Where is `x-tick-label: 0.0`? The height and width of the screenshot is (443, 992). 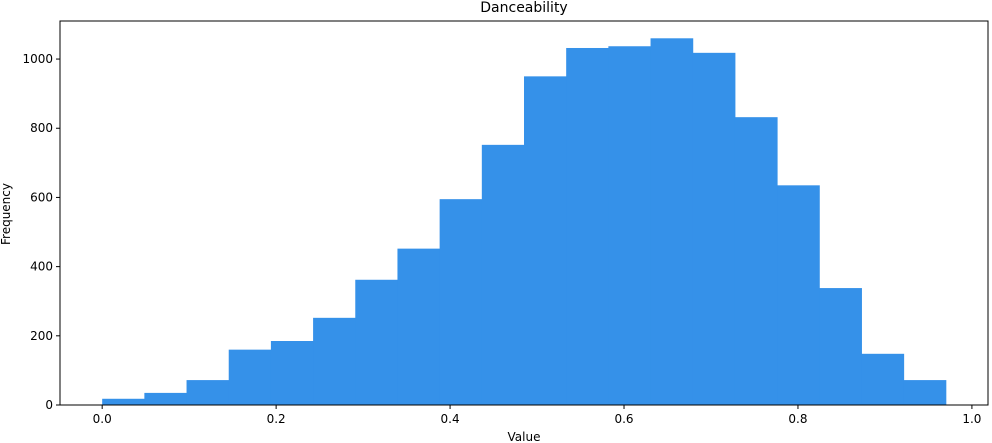
x-tick-label: 0.0 is located at coordinates (102, 419).